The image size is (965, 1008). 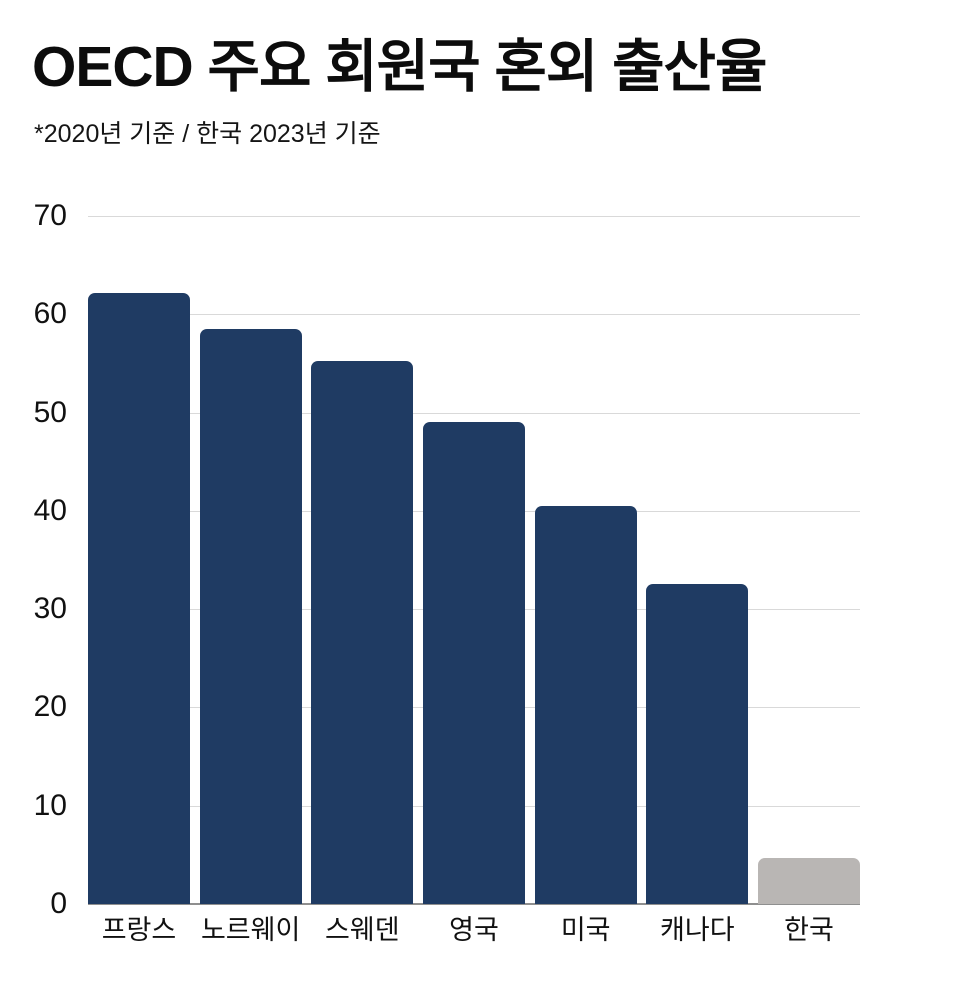 What do you see at coordinates (474, 904) in the screenshot?
I see `x-axis-line` at bounding box center [474, 904].